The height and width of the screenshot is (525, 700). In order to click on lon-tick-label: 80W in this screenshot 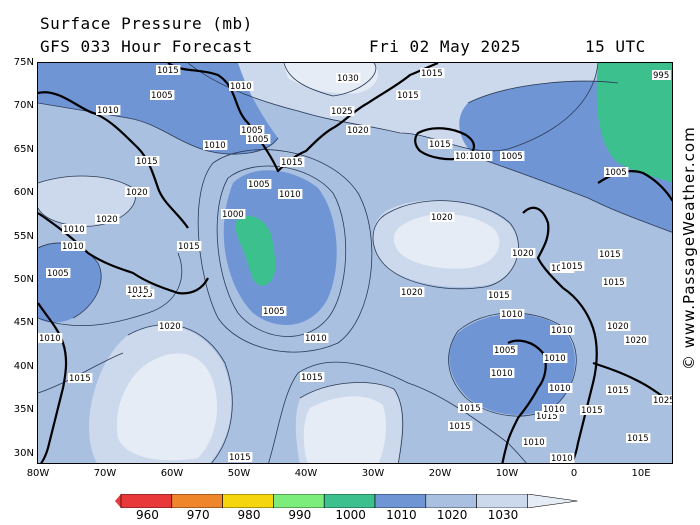, I will do `click(38, 473)`.